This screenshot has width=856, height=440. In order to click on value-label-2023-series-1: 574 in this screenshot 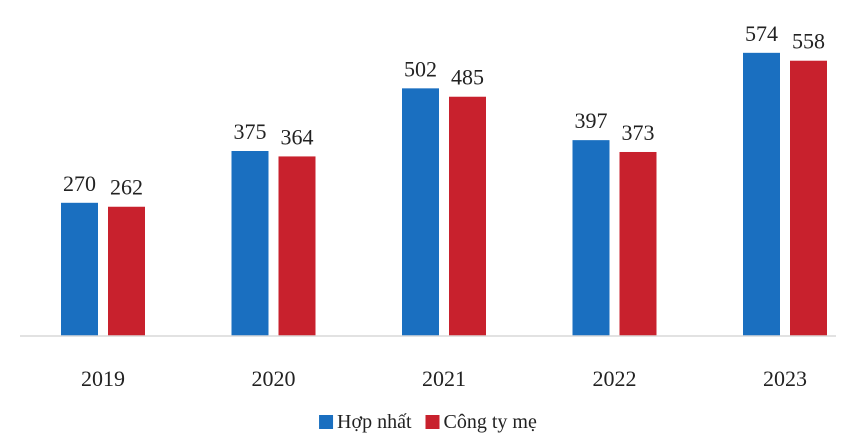, I will do `click(761, 33)`.